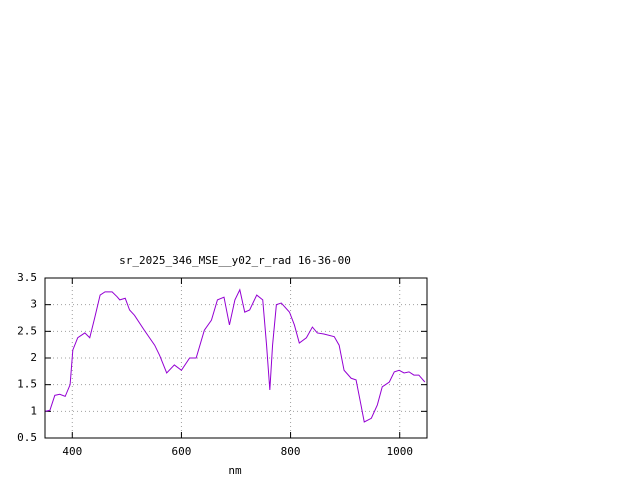 This screenshot has width=640, height=480. What do you see at coordinates (27, 384) in the screenshot?
I see `y-tick-label: 1.5` at bounding box center [27, 384].